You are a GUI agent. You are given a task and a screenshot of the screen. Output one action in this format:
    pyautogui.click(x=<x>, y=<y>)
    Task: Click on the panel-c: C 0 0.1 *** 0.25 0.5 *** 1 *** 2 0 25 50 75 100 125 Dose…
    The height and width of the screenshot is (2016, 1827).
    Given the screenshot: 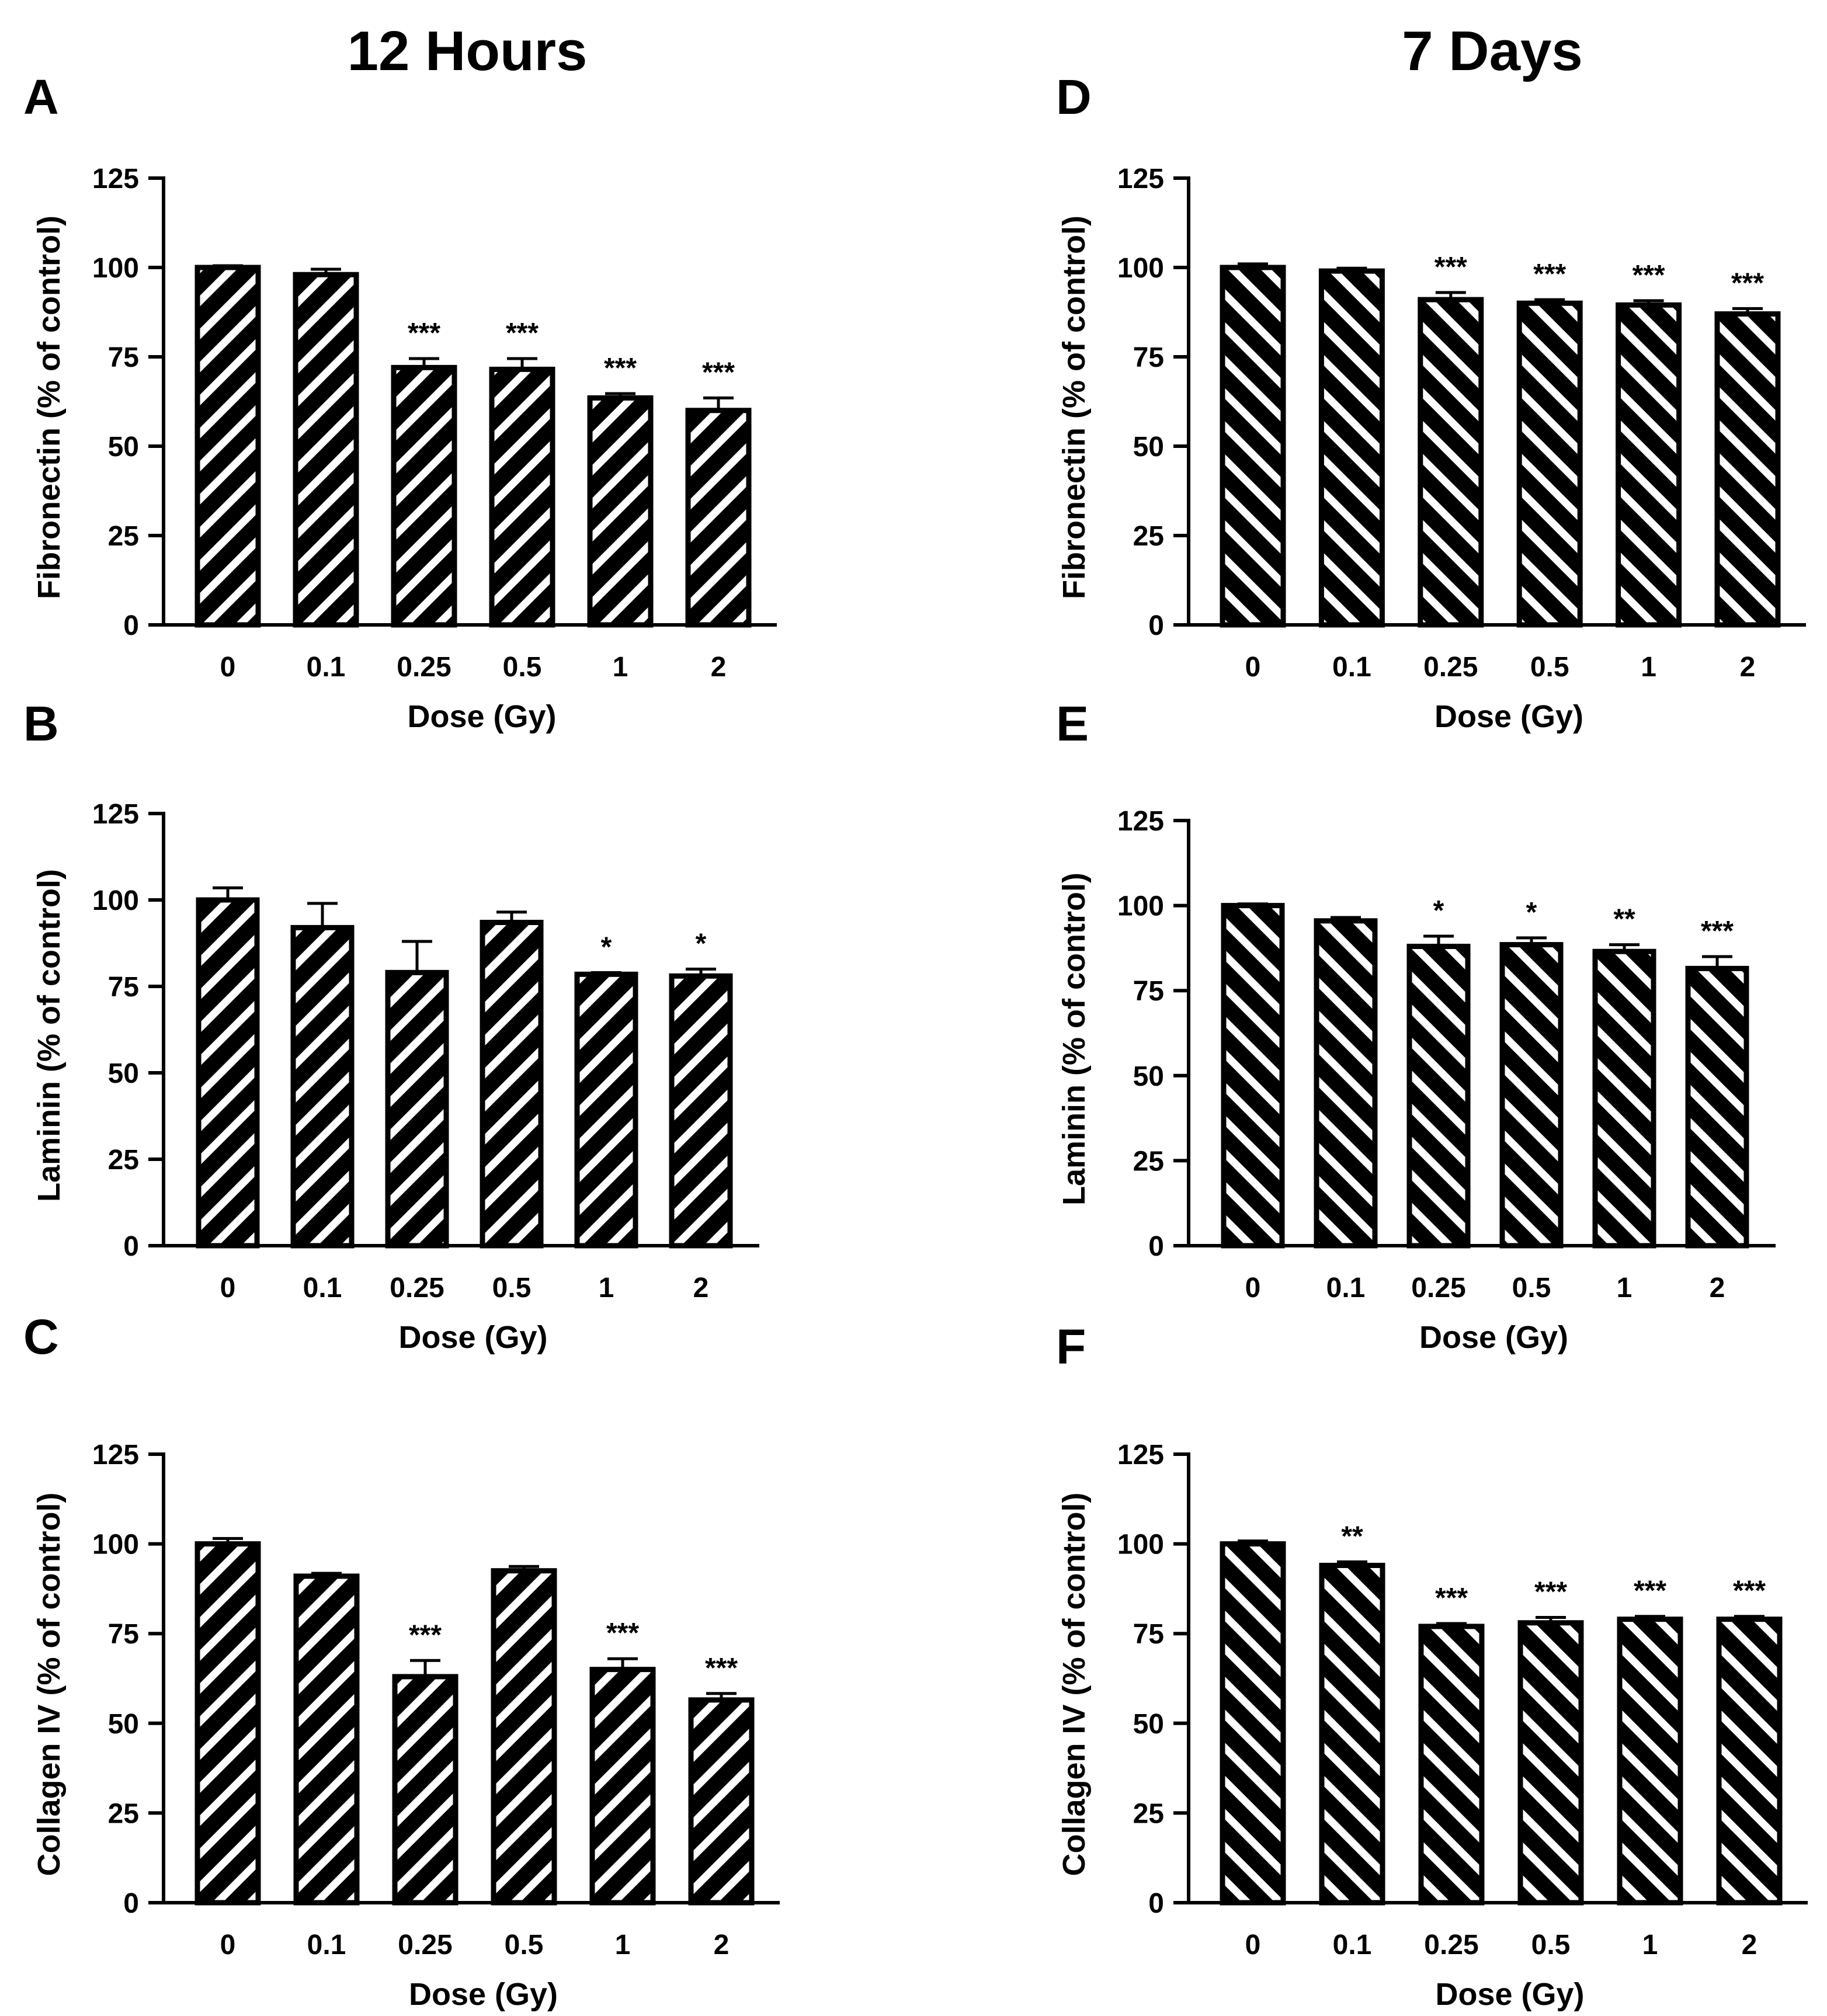 What is the action you would take?
    pyautogui.click(x=401, y=1660)
    